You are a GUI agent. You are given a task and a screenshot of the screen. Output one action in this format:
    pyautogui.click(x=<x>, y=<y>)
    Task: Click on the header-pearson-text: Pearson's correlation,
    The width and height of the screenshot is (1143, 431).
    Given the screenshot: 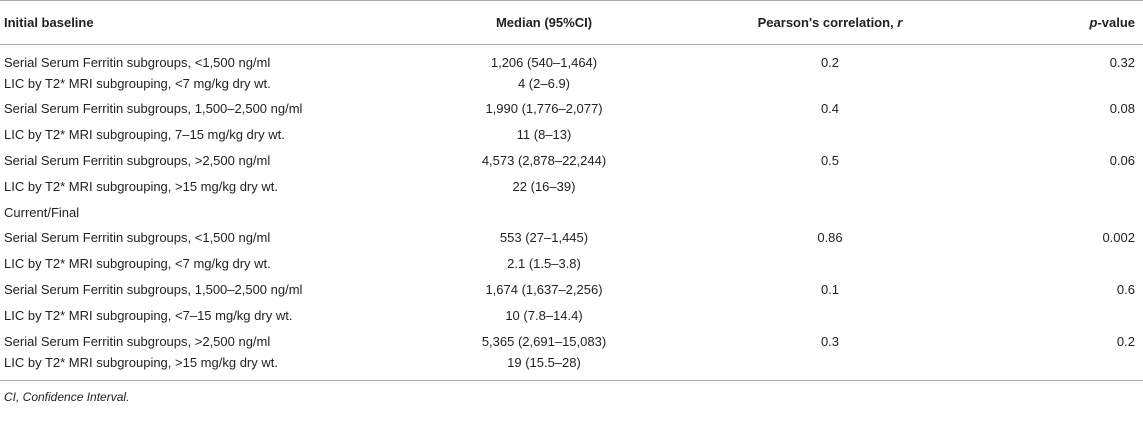 What is the action you would take?
    pyautogui.click(x=827, y=22)
    